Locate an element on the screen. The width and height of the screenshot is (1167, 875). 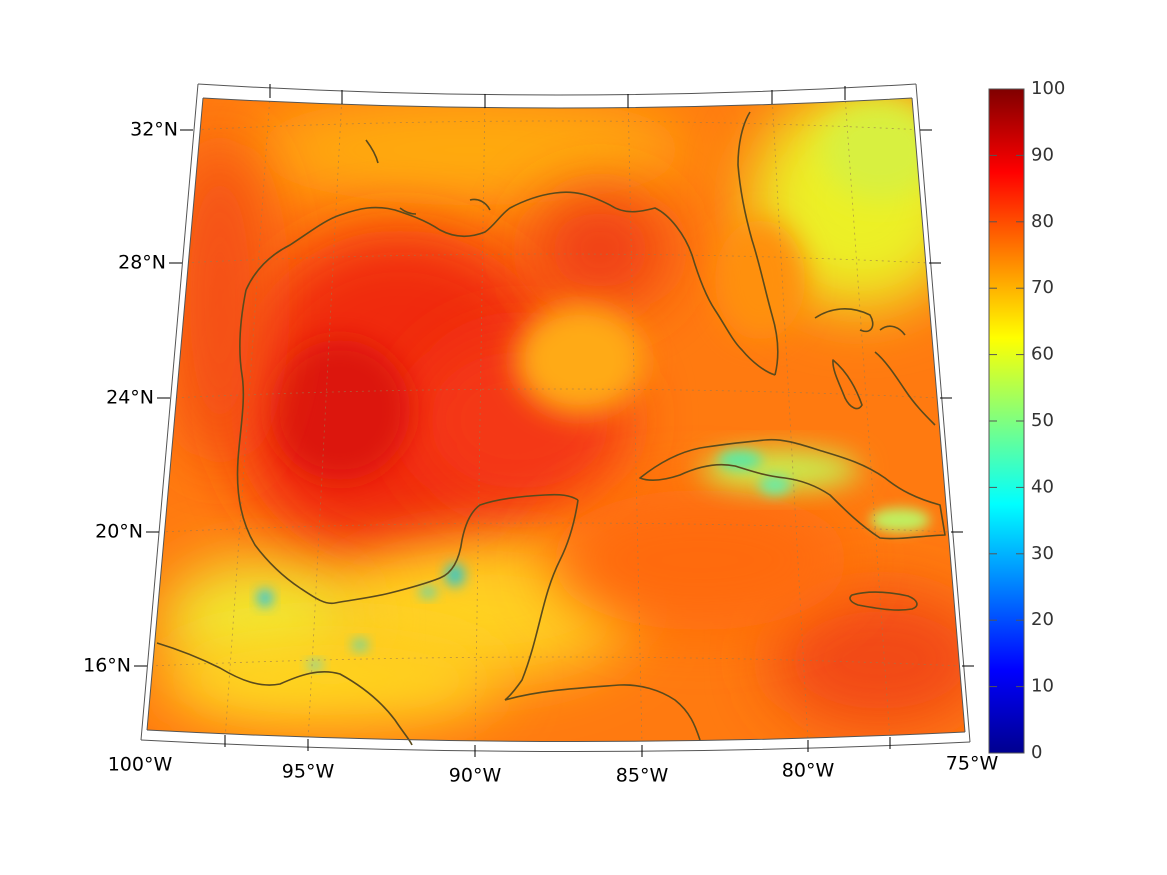
colorbar: 100 90 80 70 60 50 40 30 20 10 0 is located at coordinates (1026, 420).